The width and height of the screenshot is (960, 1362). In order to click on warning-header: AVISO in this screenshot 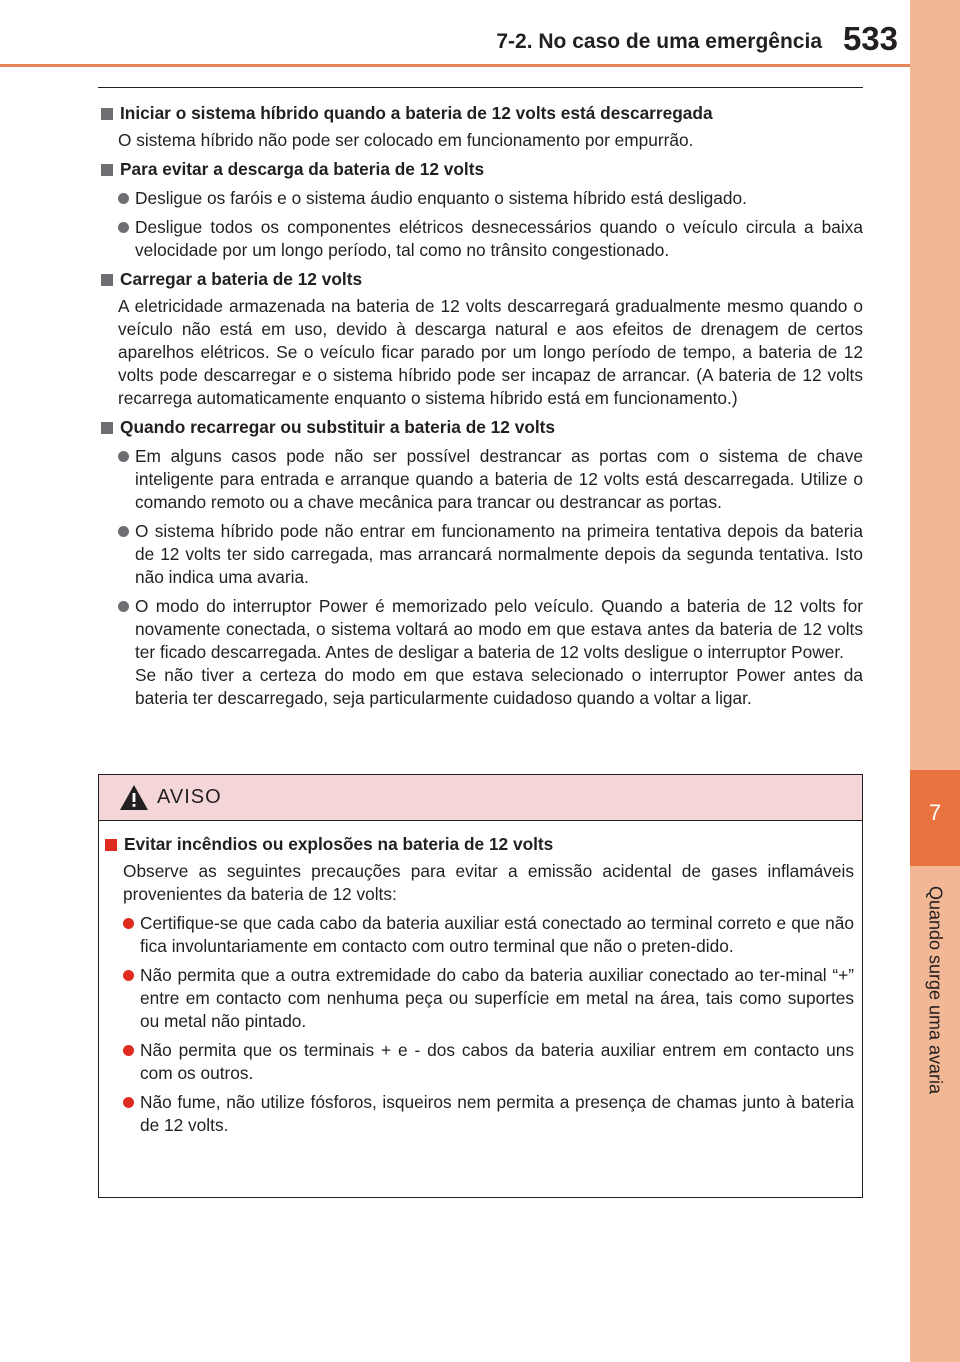, I will do `click(480, 798)`.